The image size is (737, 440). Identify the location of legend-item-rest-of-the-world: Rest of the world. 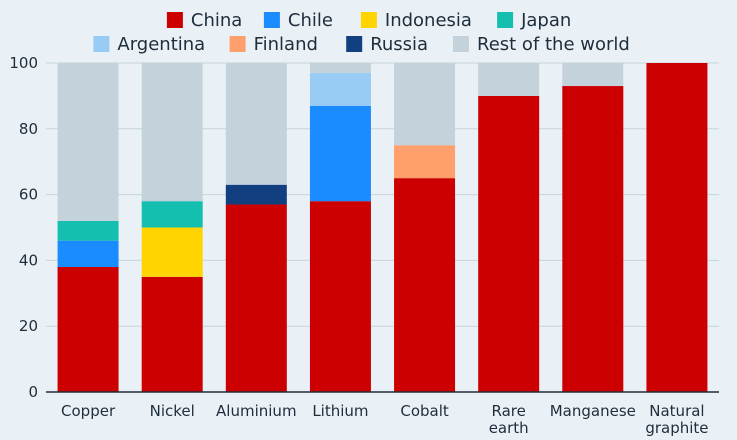
(541, 44).